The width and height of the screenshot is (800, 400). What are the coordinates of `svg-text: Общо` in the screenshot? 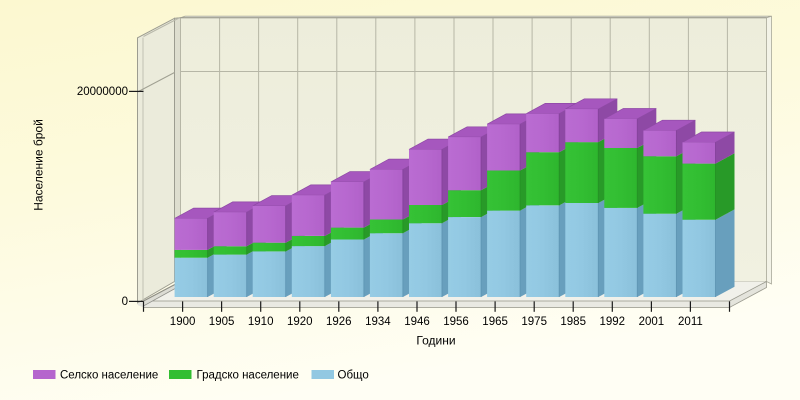 It's located at (353, 376).